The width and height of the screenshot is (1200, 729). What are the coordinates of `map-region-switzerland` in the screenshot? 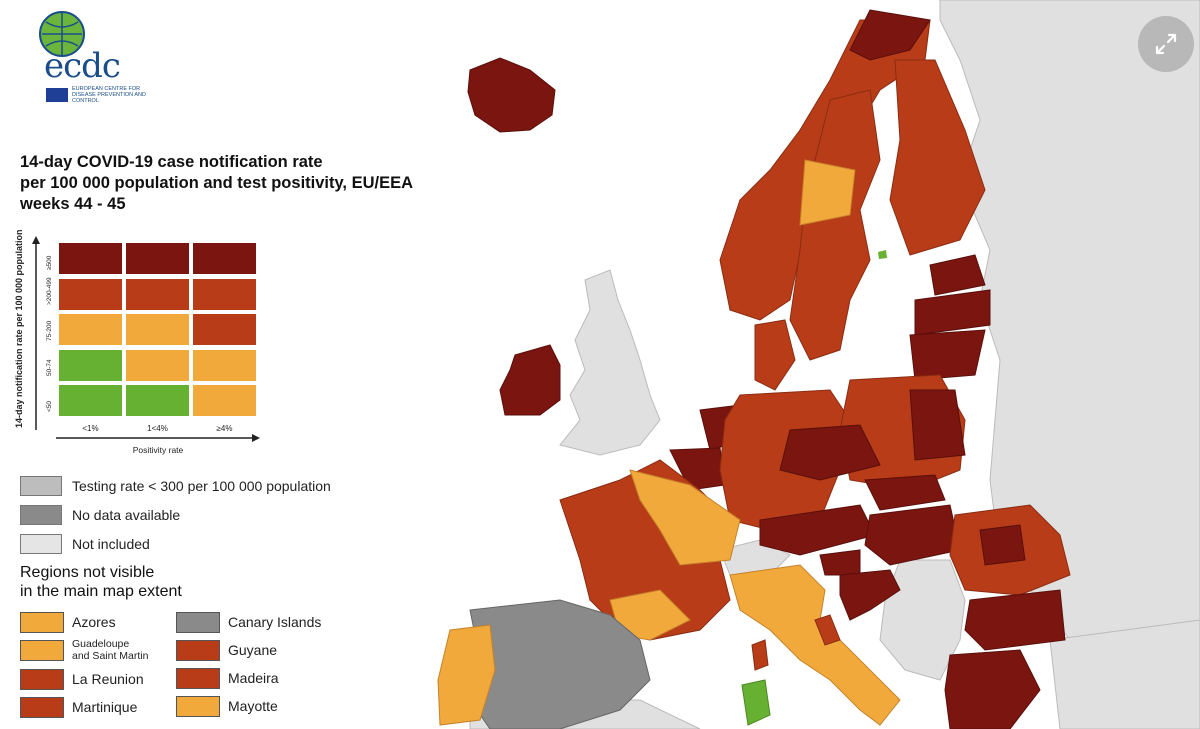 It's located at (755, 557).